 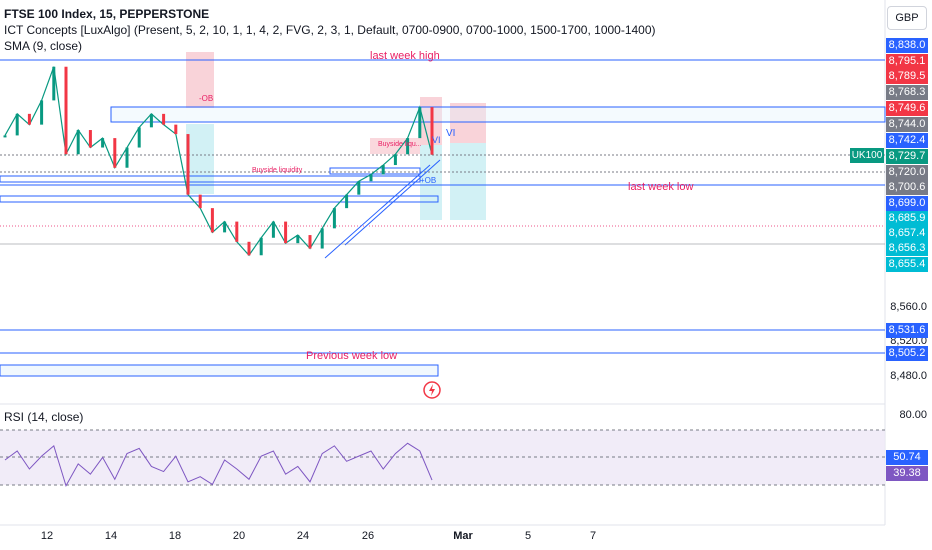 What do you see at coordinates (436, 140) in the screenshot?
I see `vi-label-2: VI` at bounding box center [436, 140].